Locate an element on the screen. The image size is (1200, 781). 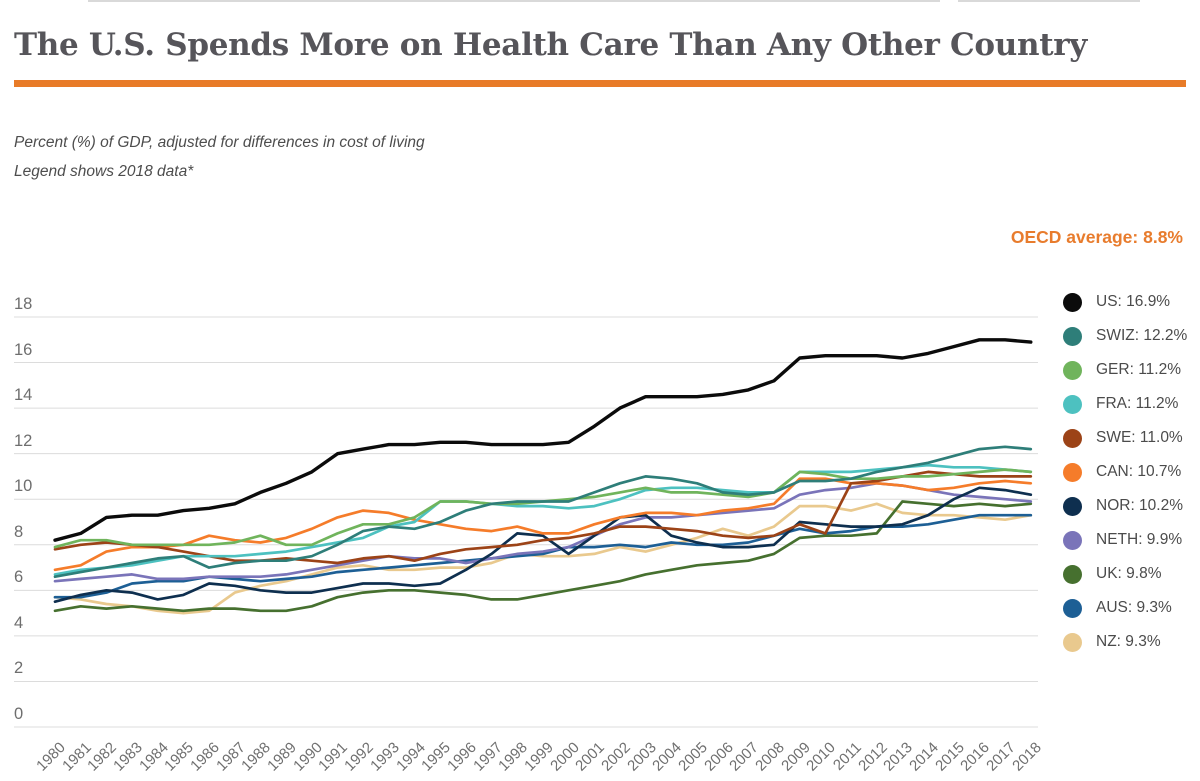
series-line-NOR is located at coordinates (543, 545).